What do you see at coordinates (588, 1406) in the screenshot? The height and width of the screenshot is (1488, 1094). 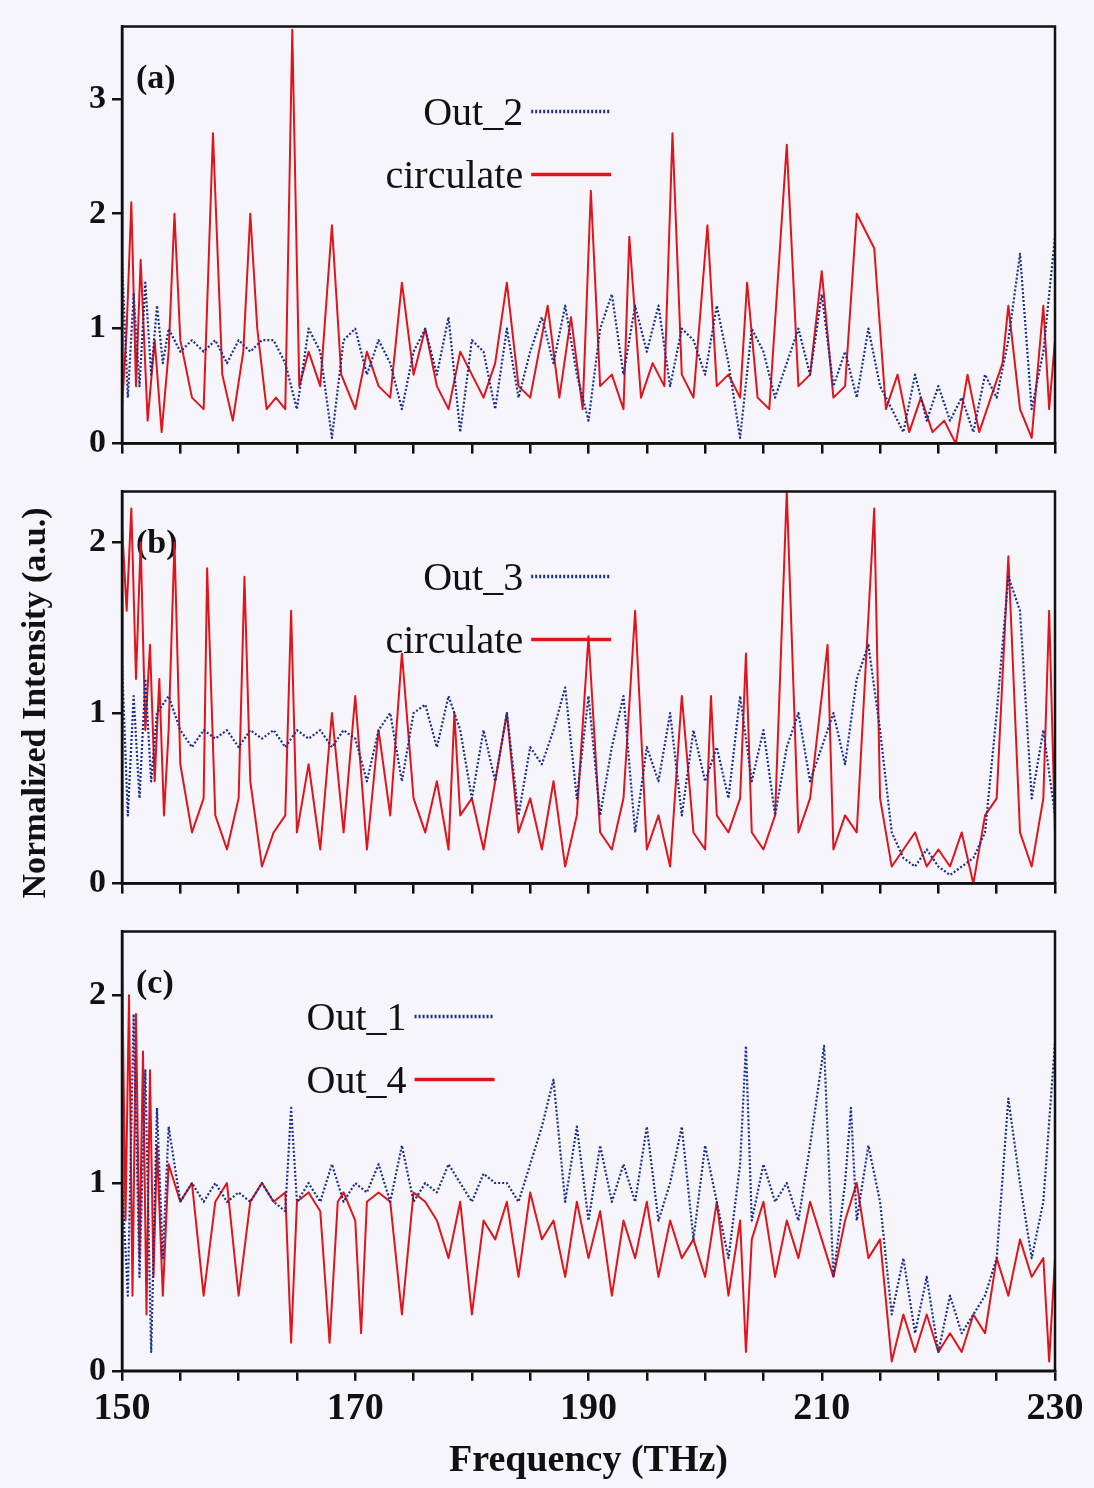 I see `x-tick-label: 190` at bounding box center [588, 1406].